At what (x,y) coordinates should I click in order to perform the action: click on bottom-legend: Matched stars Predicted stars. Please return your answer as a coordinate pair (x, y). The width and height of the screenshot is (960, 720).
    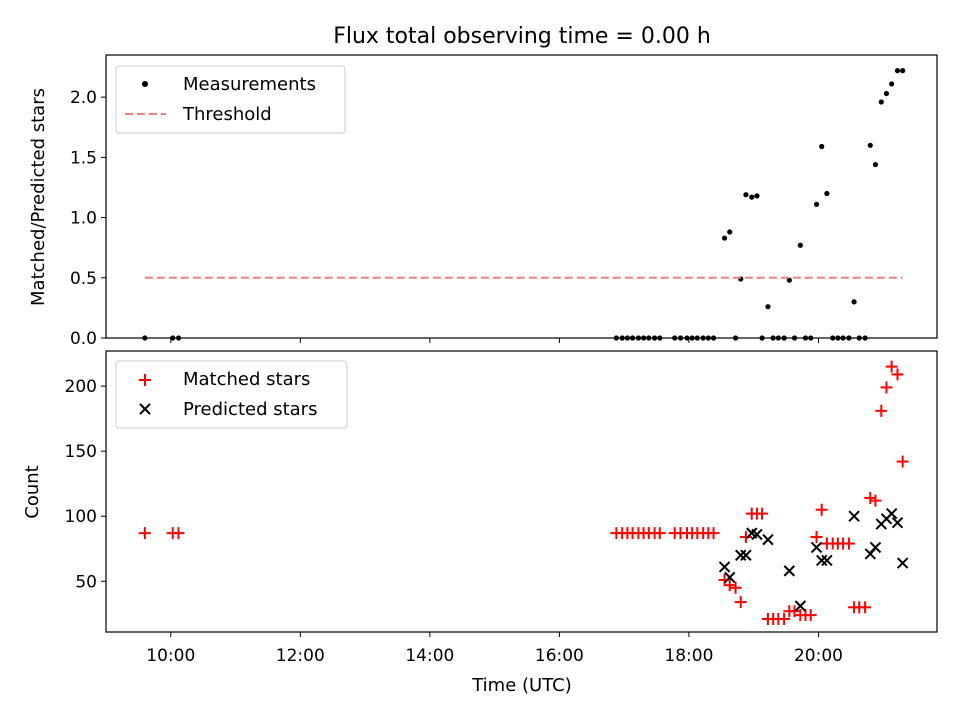
    Looking at the image, I should click on (231, 394).